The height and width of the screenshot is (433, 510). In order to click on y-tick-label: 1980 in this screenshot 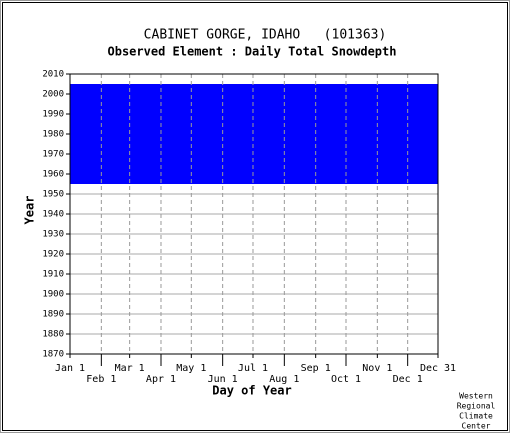, I will do `click(53, 135)`.